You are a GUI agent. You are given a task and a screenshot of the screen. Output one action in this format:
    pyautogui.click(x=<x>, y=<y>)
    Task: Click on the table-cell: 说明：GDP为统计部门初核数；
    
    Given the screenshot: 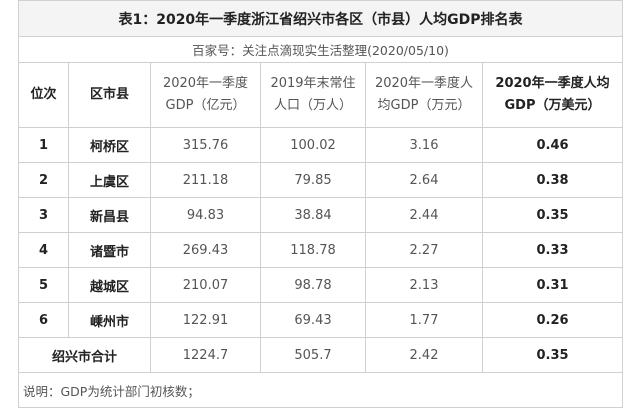 What is the action you would take?
    pyautogui.click(x=320, y=390)
    